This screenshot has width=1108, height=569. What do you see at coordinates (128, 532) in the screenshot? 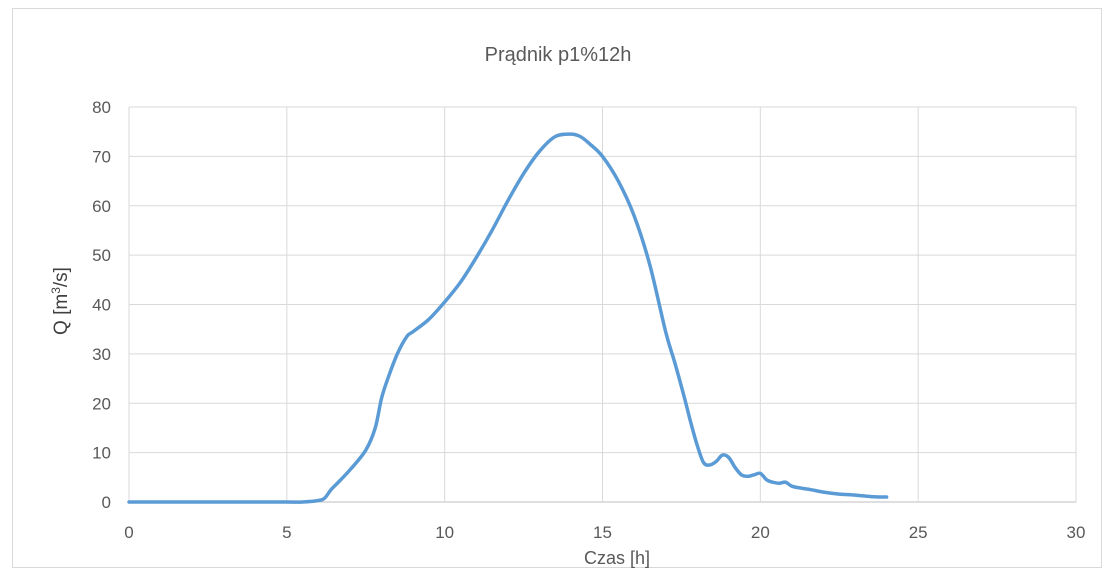
I see `x-tick-label: 0` at bounding box center [128, 532].